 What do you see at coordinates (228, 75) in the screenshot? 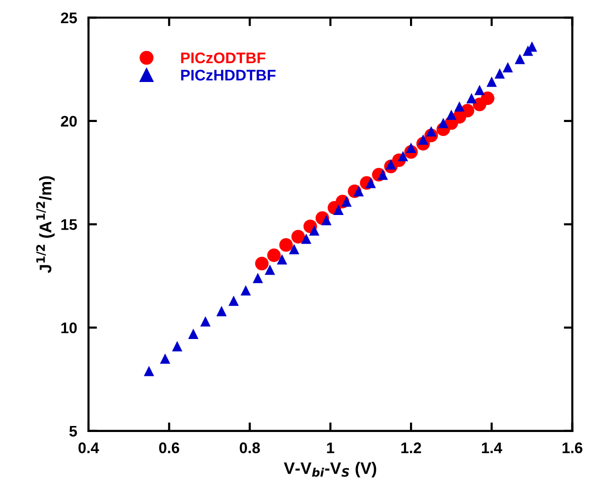
I see `legend-label: PICzHDDTBF` at bounding box center [228, 75].